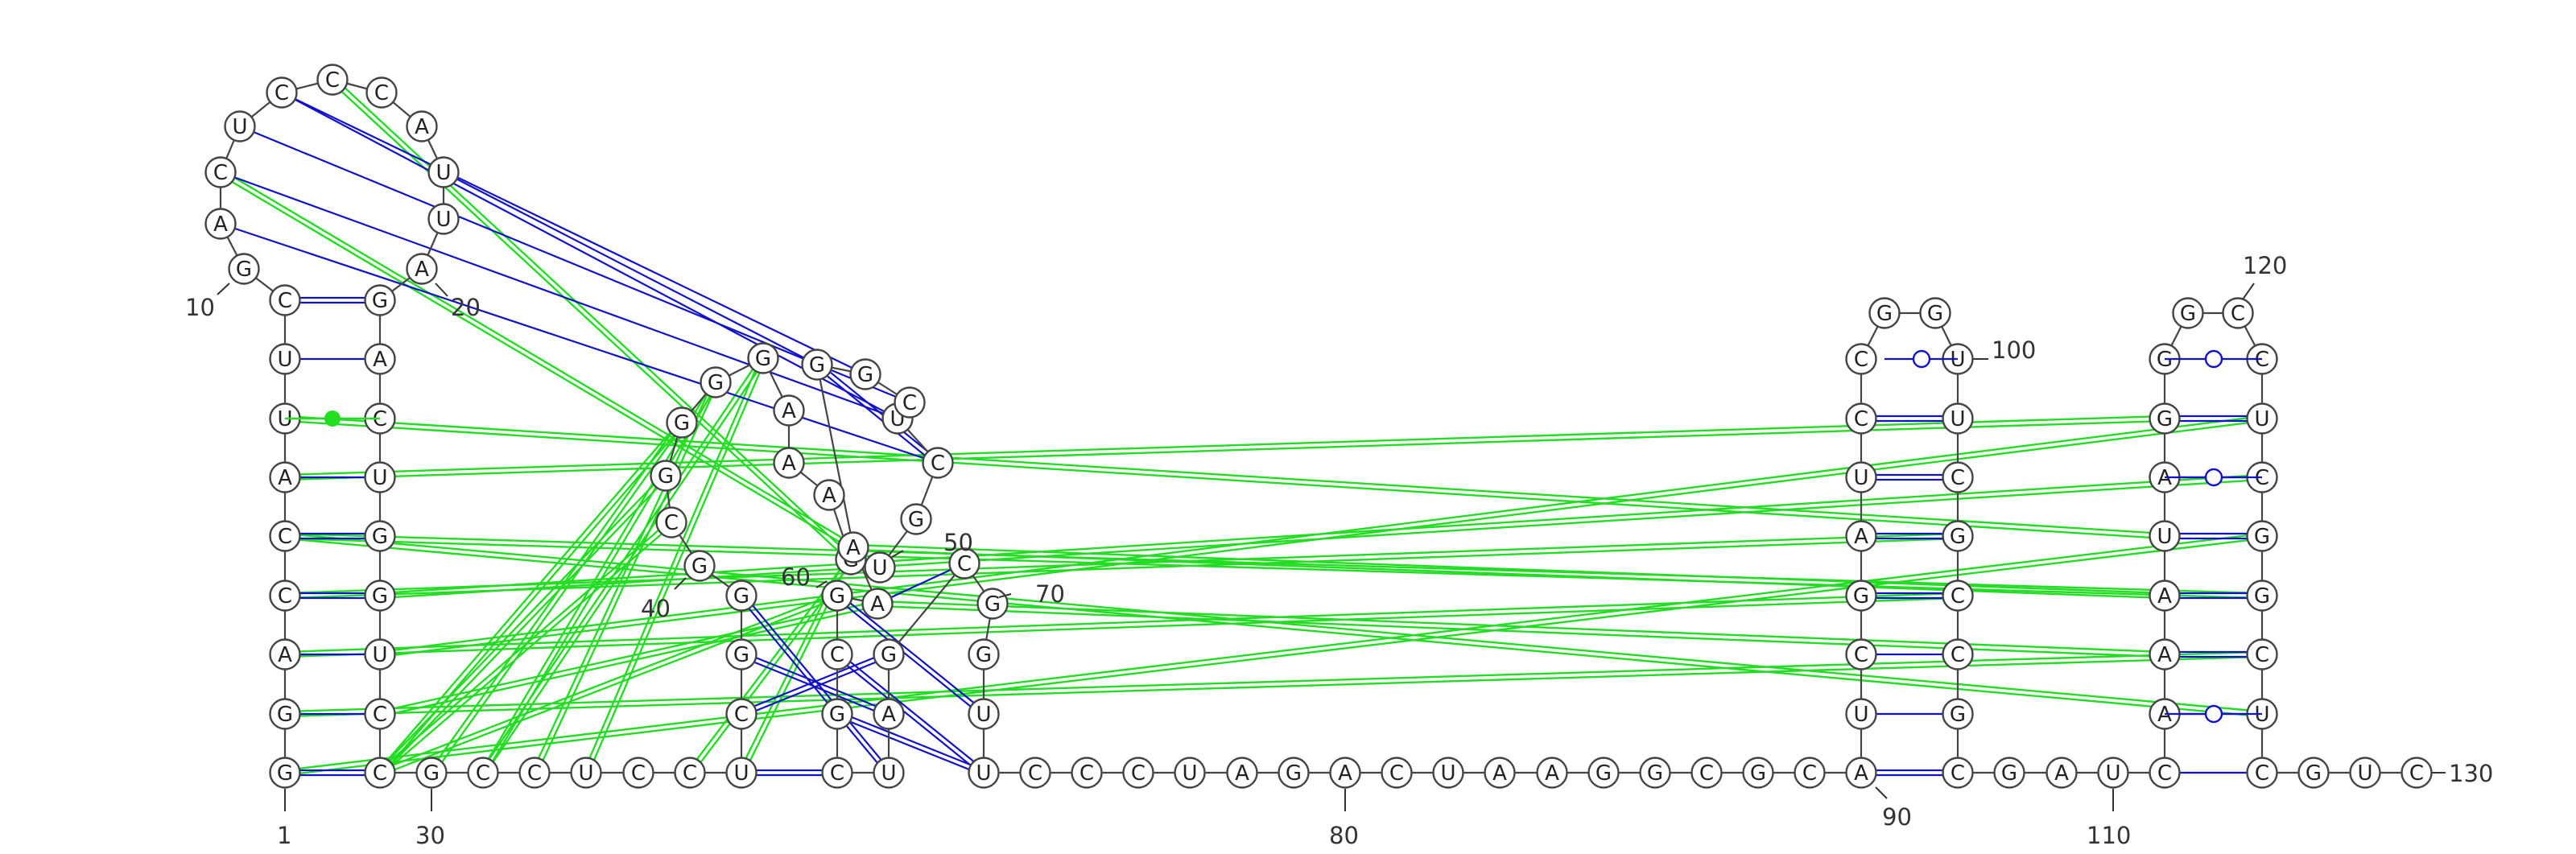 This screenshot has width=2576, height=854. I want to click on index-label: 100, so click(2014, 350).